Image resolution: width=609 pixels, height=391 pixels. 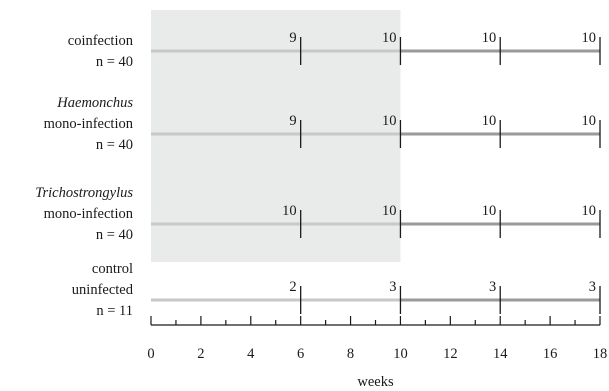 What do you see at coordinates (400, 354) in the screenshot?
I see `axis-tick-label: 10` at bounding box center [400, 354].